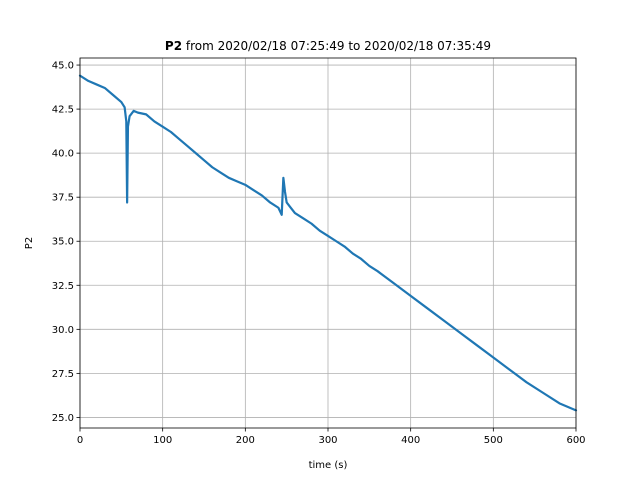 This screenshot has width=640, height=480. What do you see at coordinates (327, 440) in the screenshot?
I see `x-tick-label: 300` at bounding box center [327, 440].